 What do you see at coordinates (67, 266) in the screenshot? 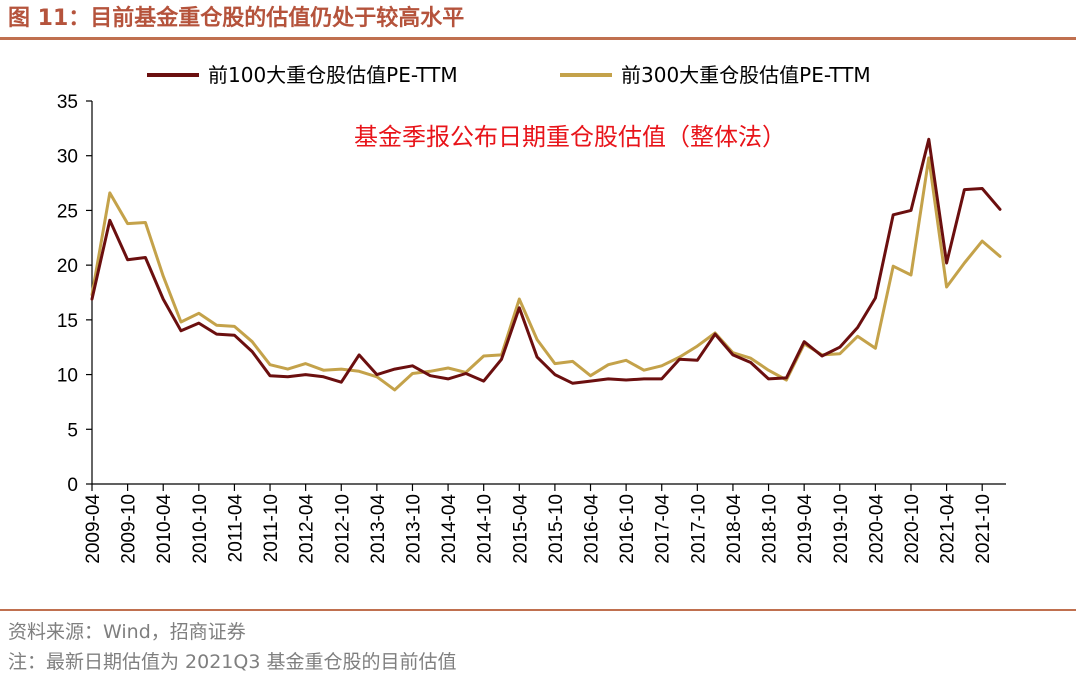
I see `y-tick-label: 20` at bounding box center [67, 266].